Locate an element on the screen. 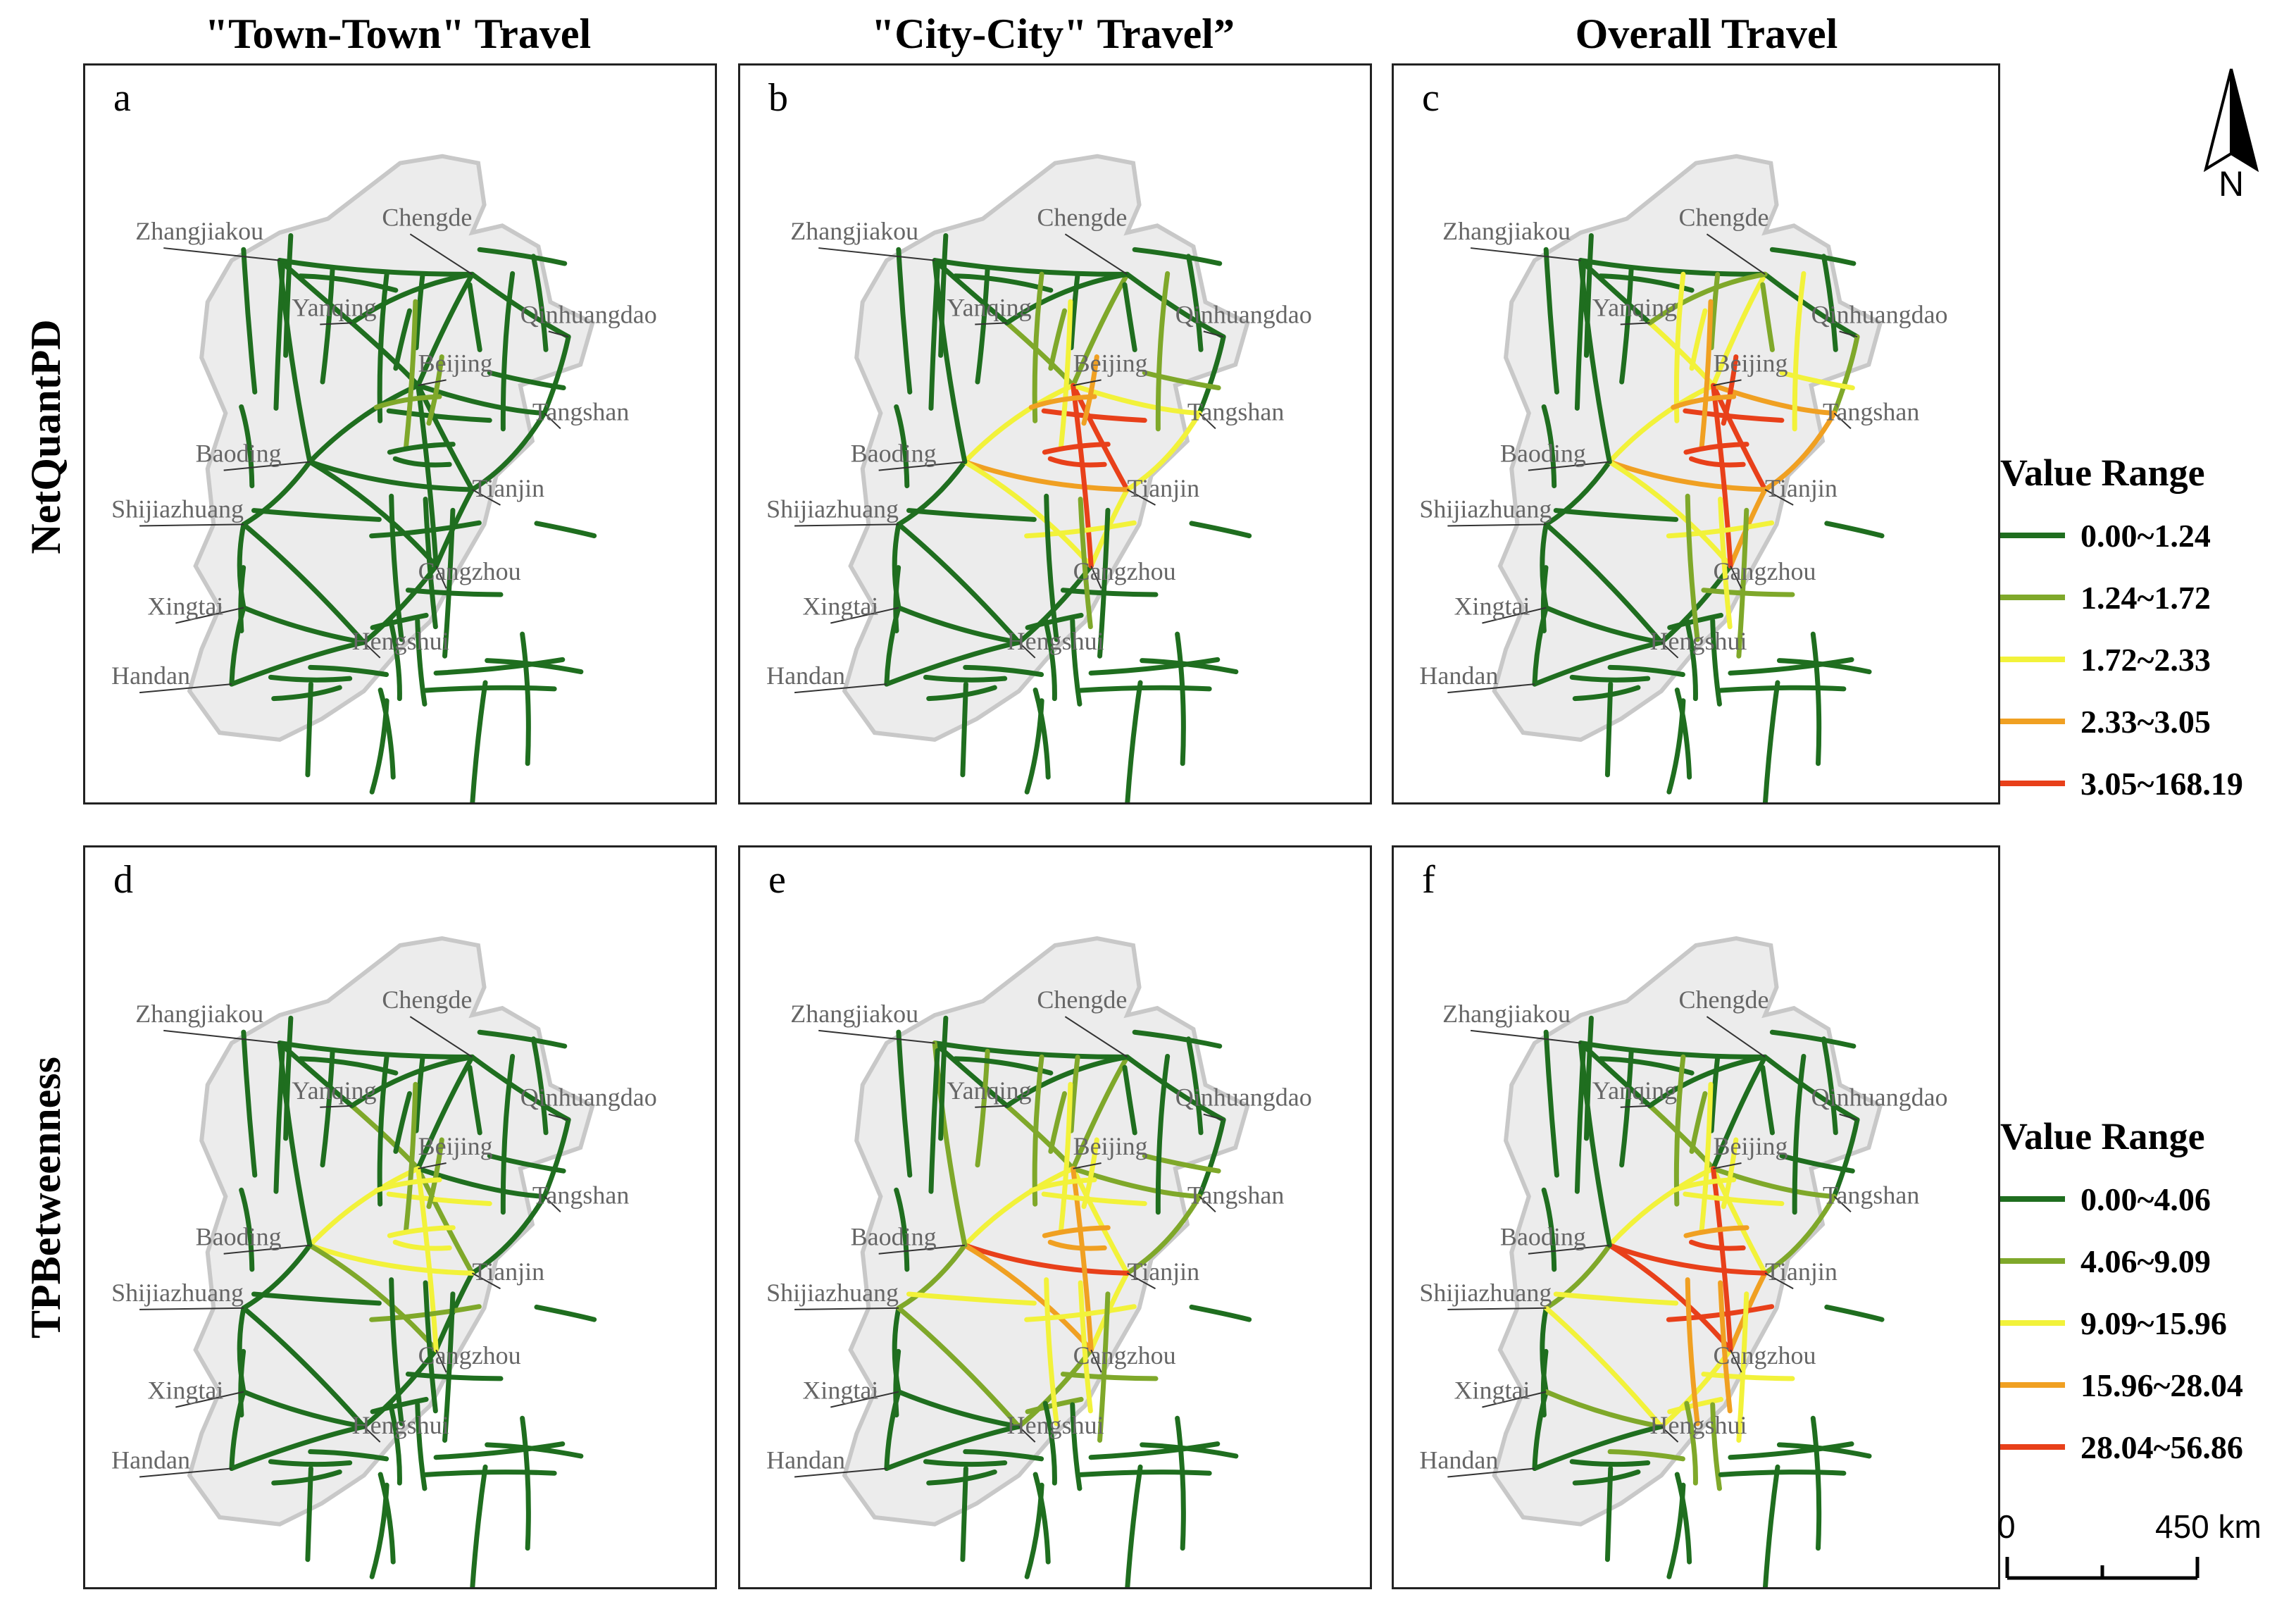 This screenshot has width=2296, height=1609. legend-item: 1.72~2.33 is located at coordinates (2148, 659).